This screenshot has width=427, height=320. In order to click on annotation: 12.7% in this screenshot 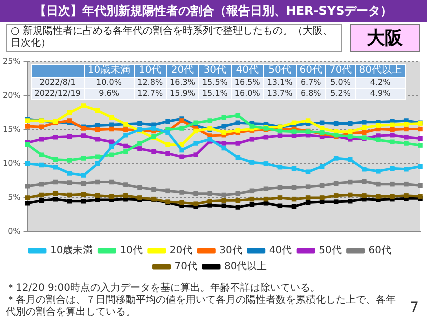, I will do `click(150, 94)`.